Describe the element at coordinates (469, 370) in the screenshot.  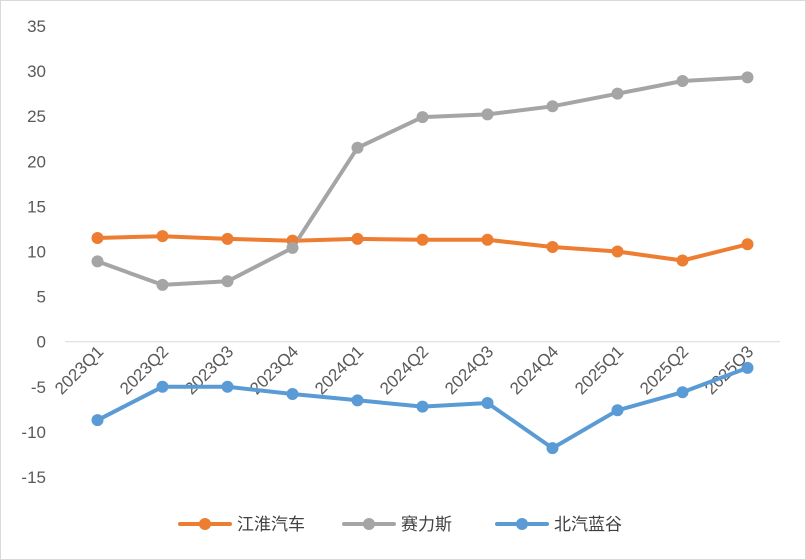
I see `x-tick-label: 2024Q3` at that location.